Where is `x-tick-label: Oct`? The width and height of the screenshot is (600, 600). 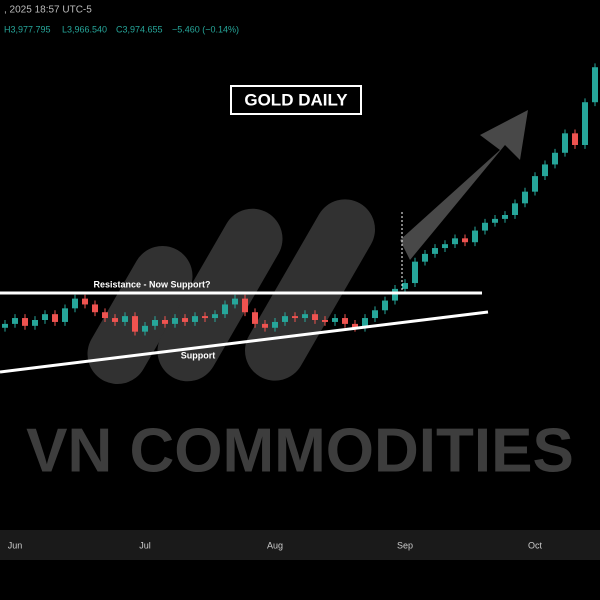
x-tick-label: Oct is located at coordinates (535, 545).